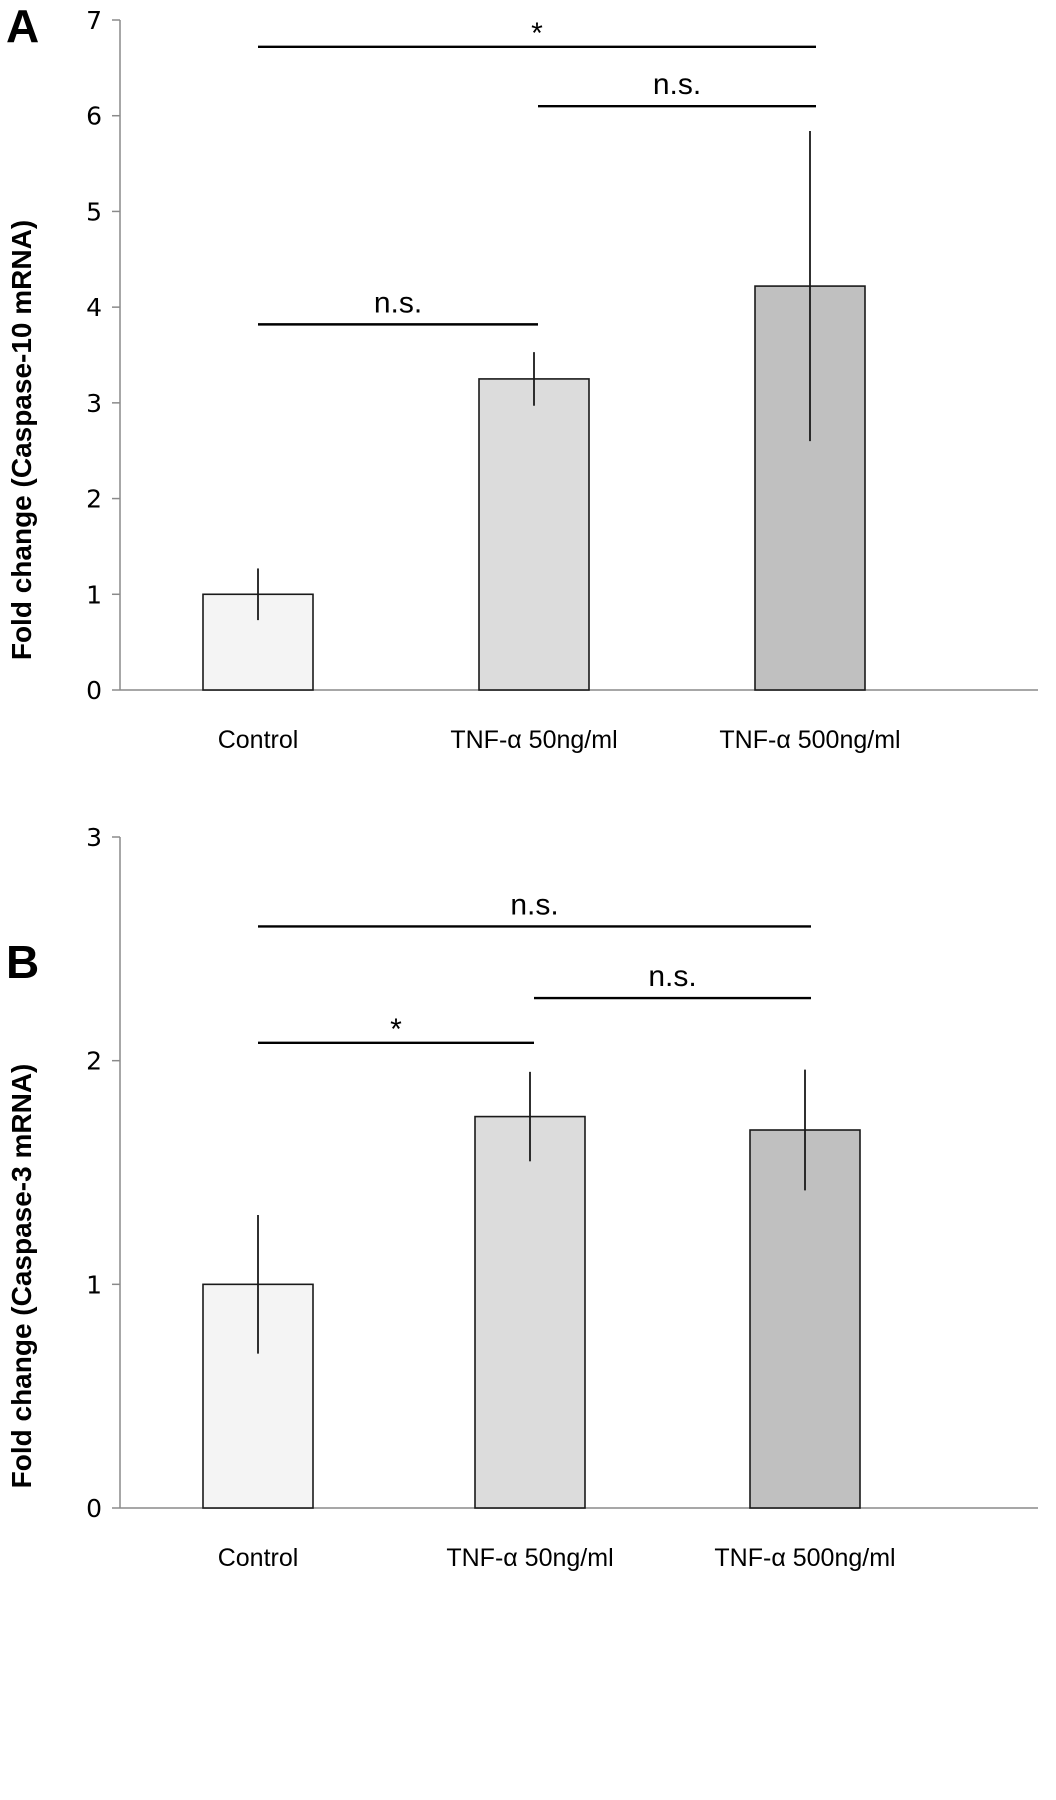  I want to click on panel-b-y-tick-label: 0, so click(94, 1508).